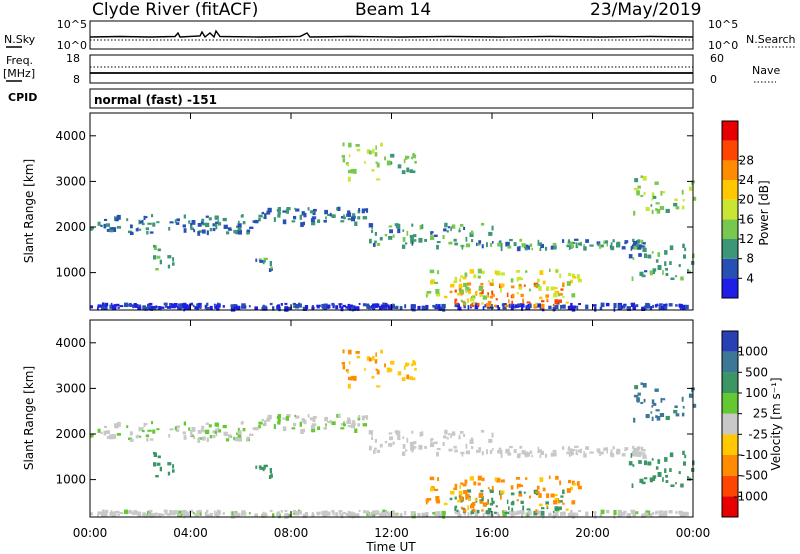 This screenshot has height=554, width=800. I want to click on ytick-label: 2000, so click(70, 434).